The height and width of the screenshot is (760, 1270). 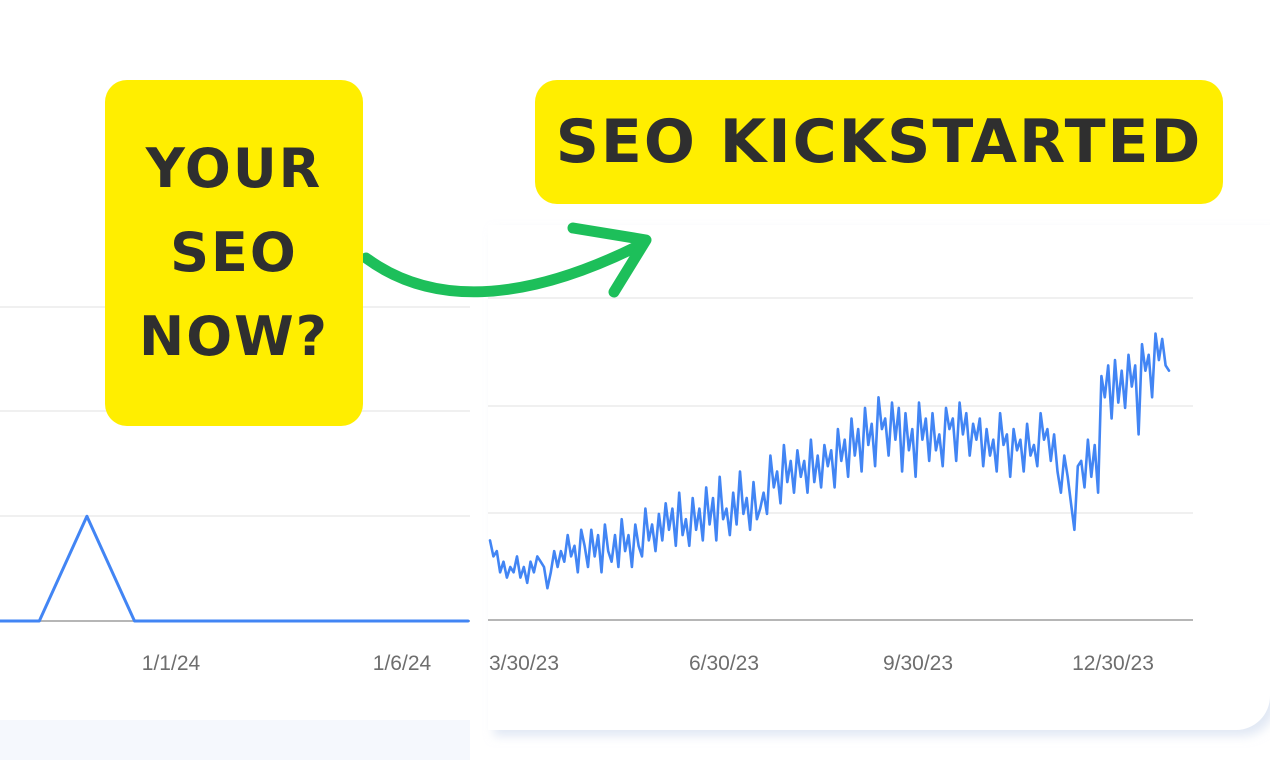 What do you see at coordinates (235, 568) in the screenshot?
I see `series-line` at bounding box center [235, 568].